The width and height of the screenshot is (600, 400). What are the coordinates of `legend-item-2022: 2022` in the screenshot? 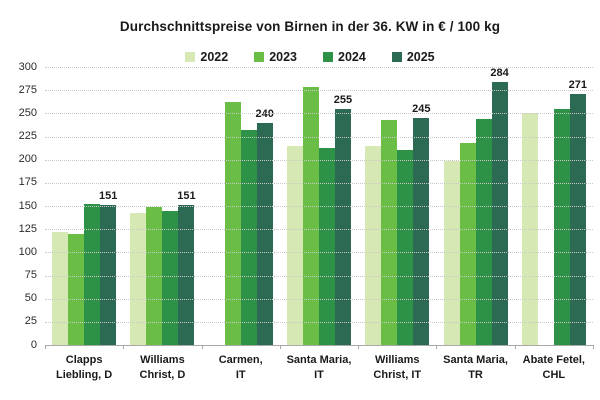 It's located at (206, 57).